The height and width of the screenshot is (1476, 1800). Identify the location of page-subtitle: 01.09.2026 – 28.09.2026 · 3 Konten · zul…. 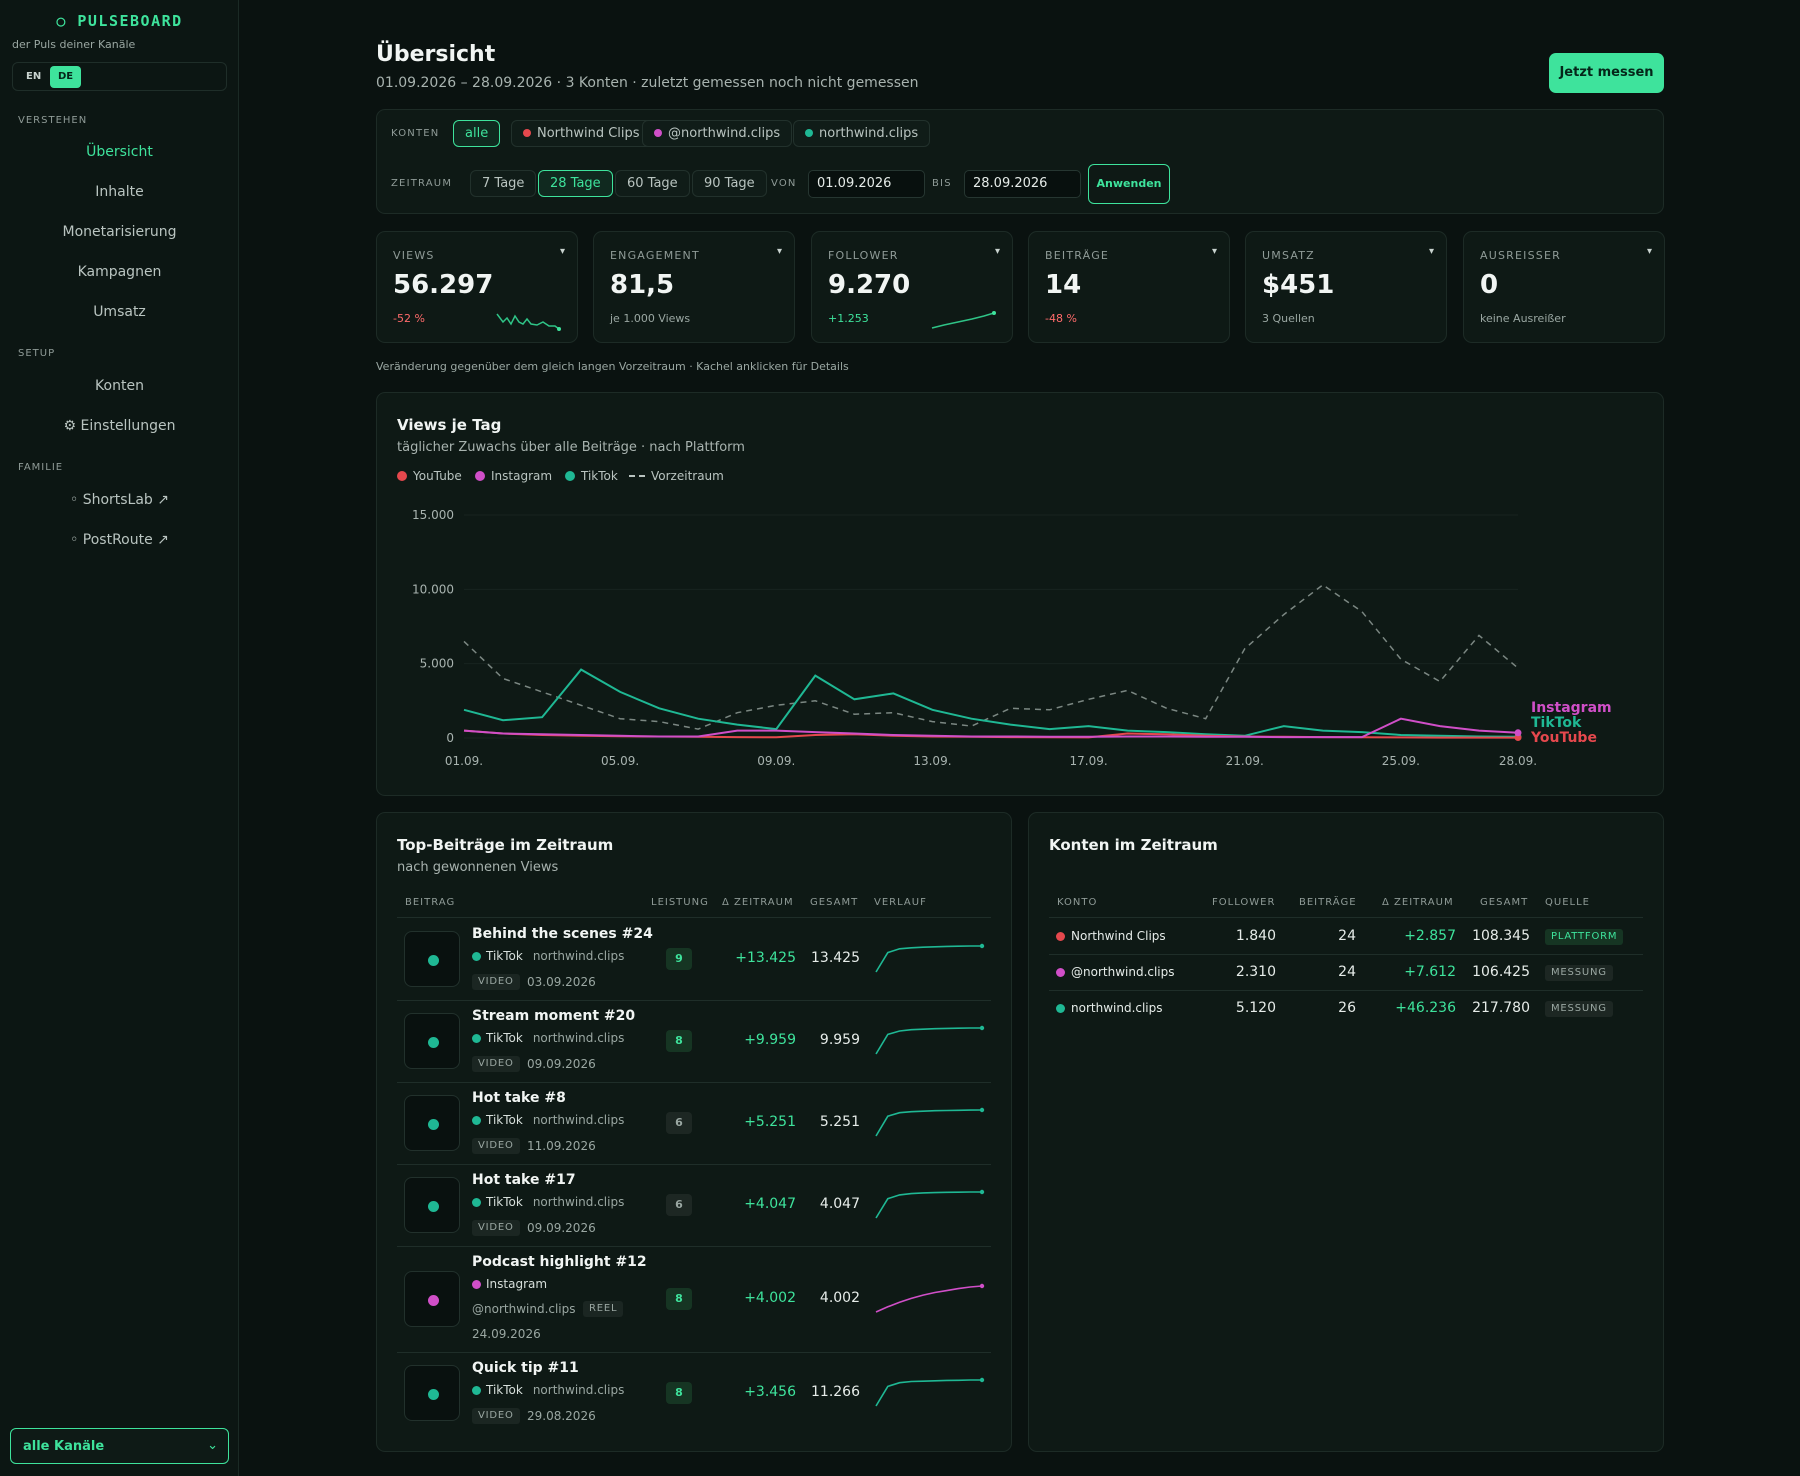
(647, 83).